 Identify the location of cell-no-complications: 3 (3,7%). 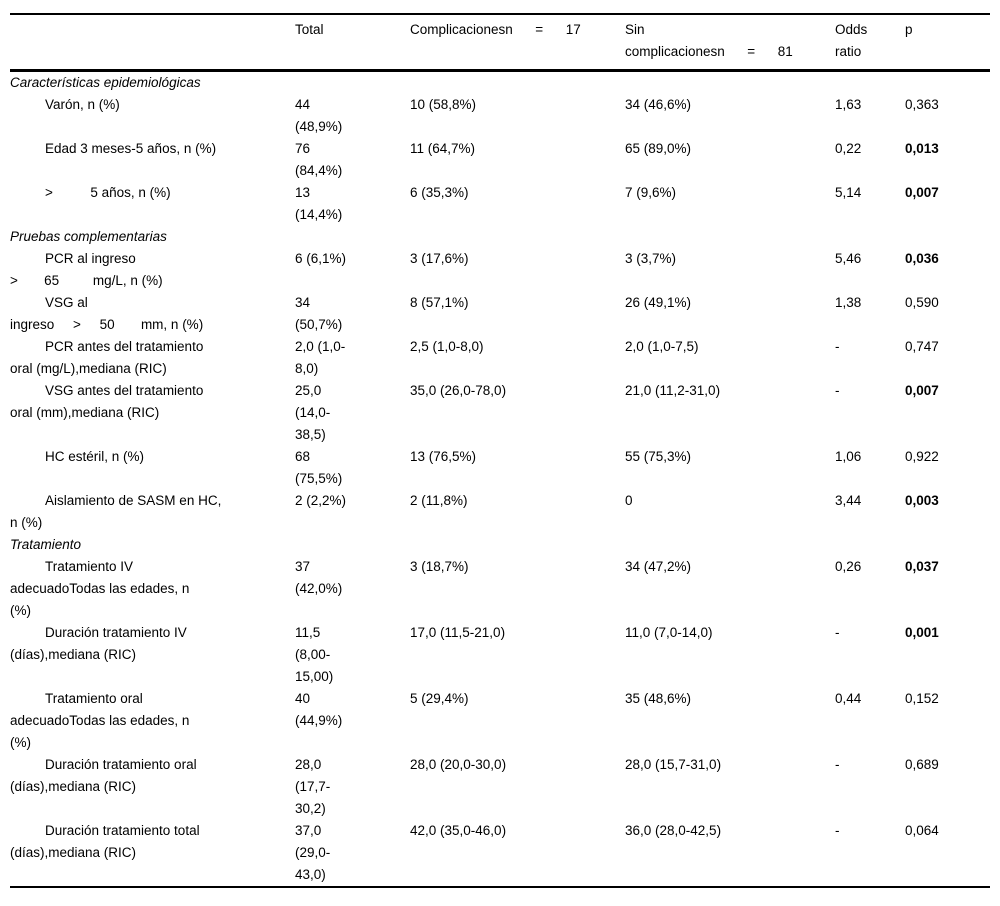
(651, 258).